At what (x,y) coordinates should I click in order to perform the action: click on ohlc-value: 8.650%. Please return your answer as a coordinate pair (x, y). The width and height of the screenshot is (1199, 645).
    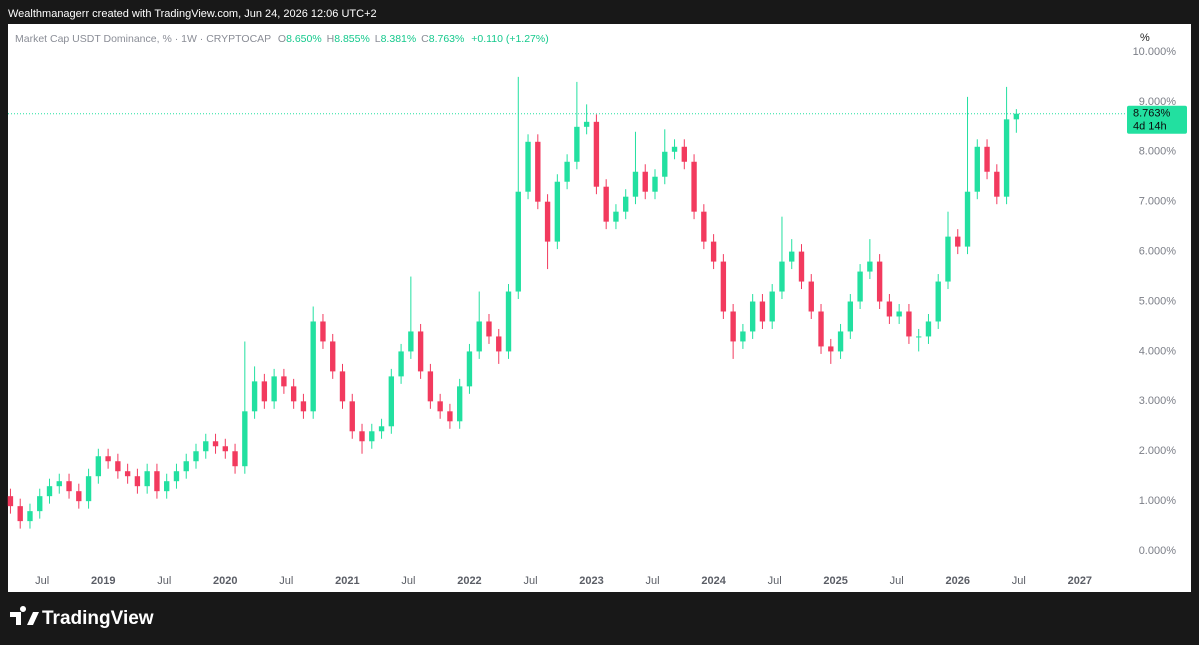
    Looking at the image, I should click on (304, 39).